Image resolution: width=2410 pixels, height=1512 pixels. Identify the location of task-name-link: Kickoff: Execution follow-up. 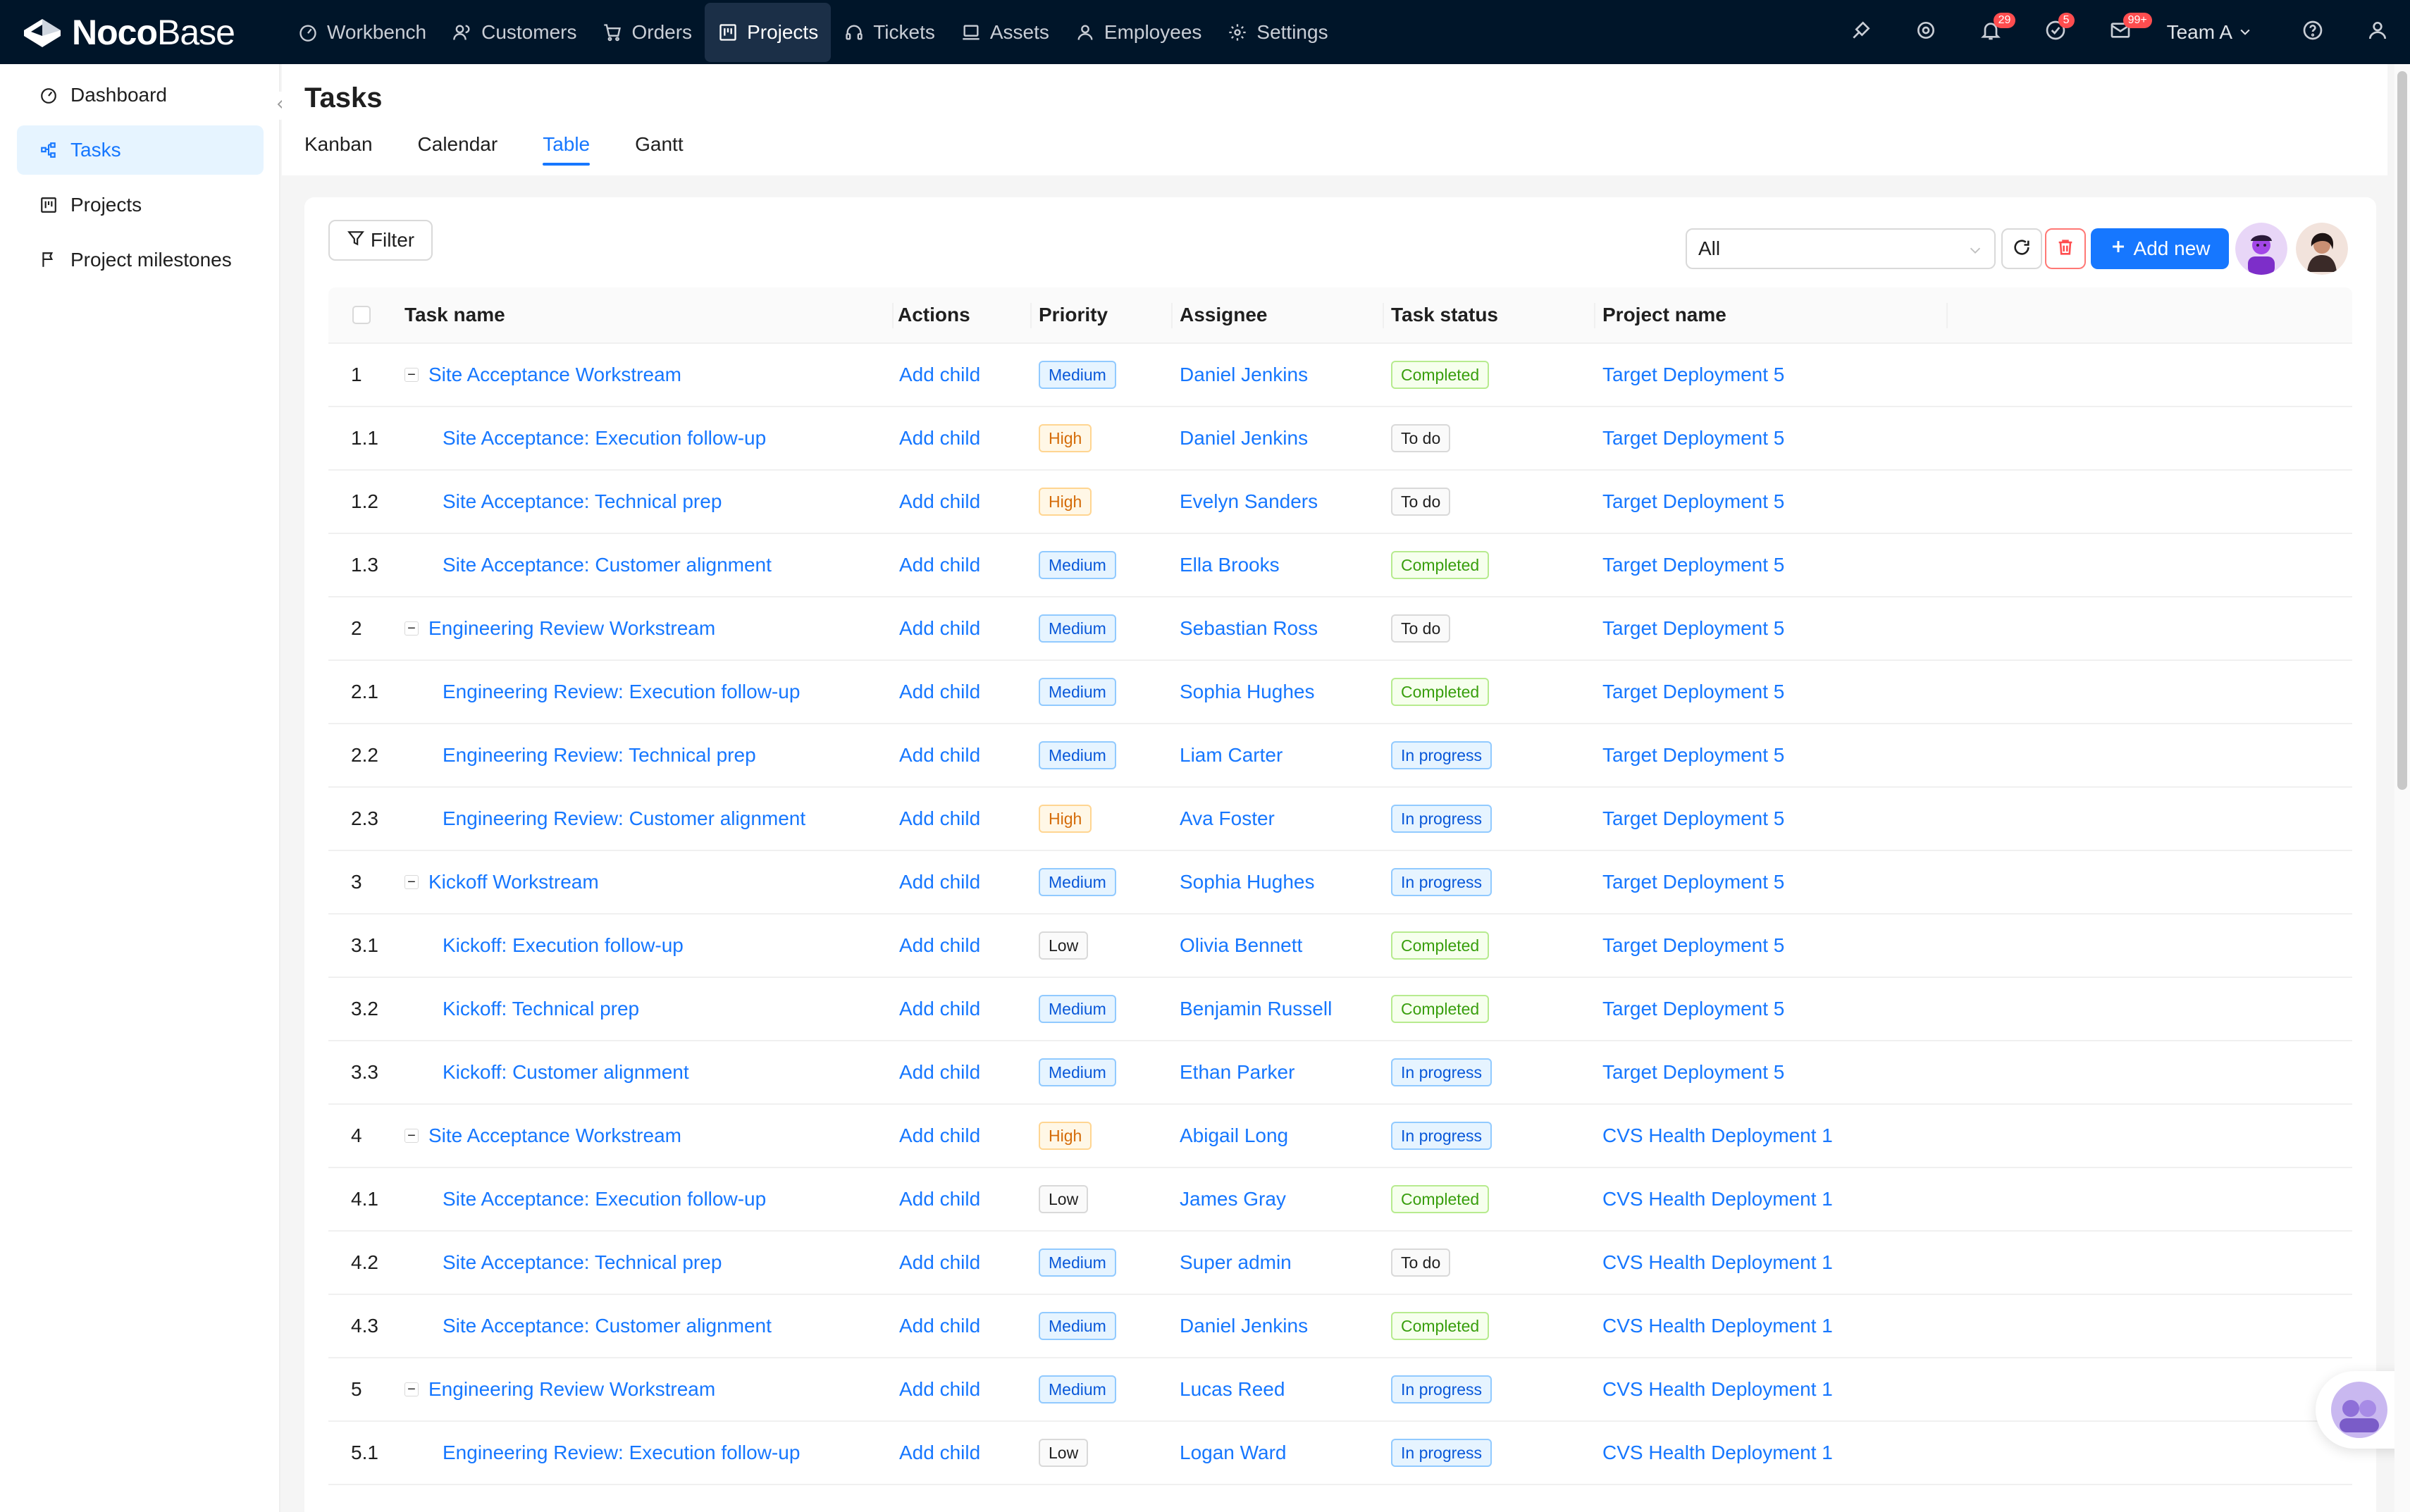
(563, 945).